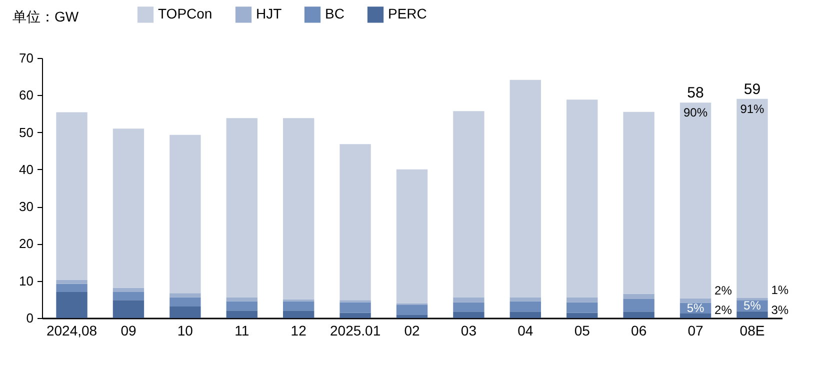 The width and height of the screenshot is (814, 376). I want to click on legend-label: HJT, so click(269, 14).